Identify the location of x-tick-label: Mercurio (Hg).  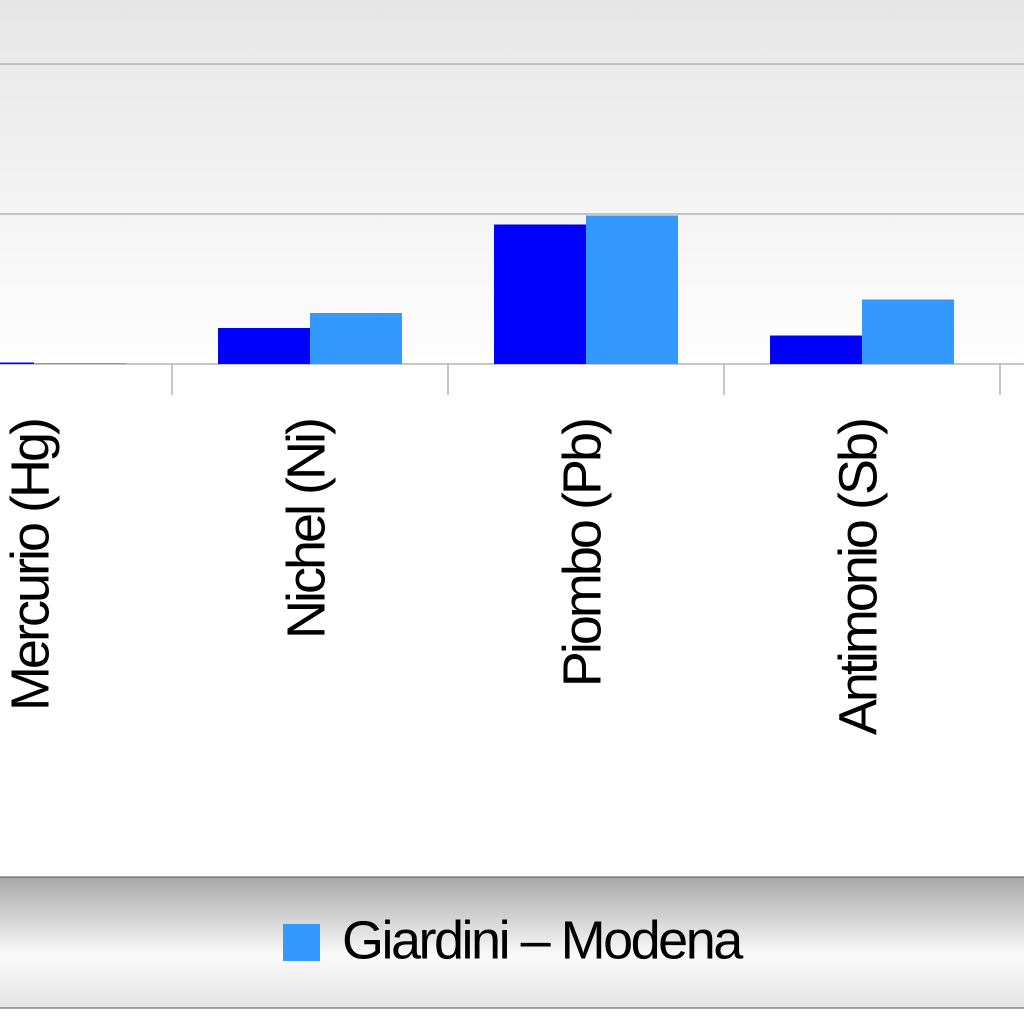
(30, 565).